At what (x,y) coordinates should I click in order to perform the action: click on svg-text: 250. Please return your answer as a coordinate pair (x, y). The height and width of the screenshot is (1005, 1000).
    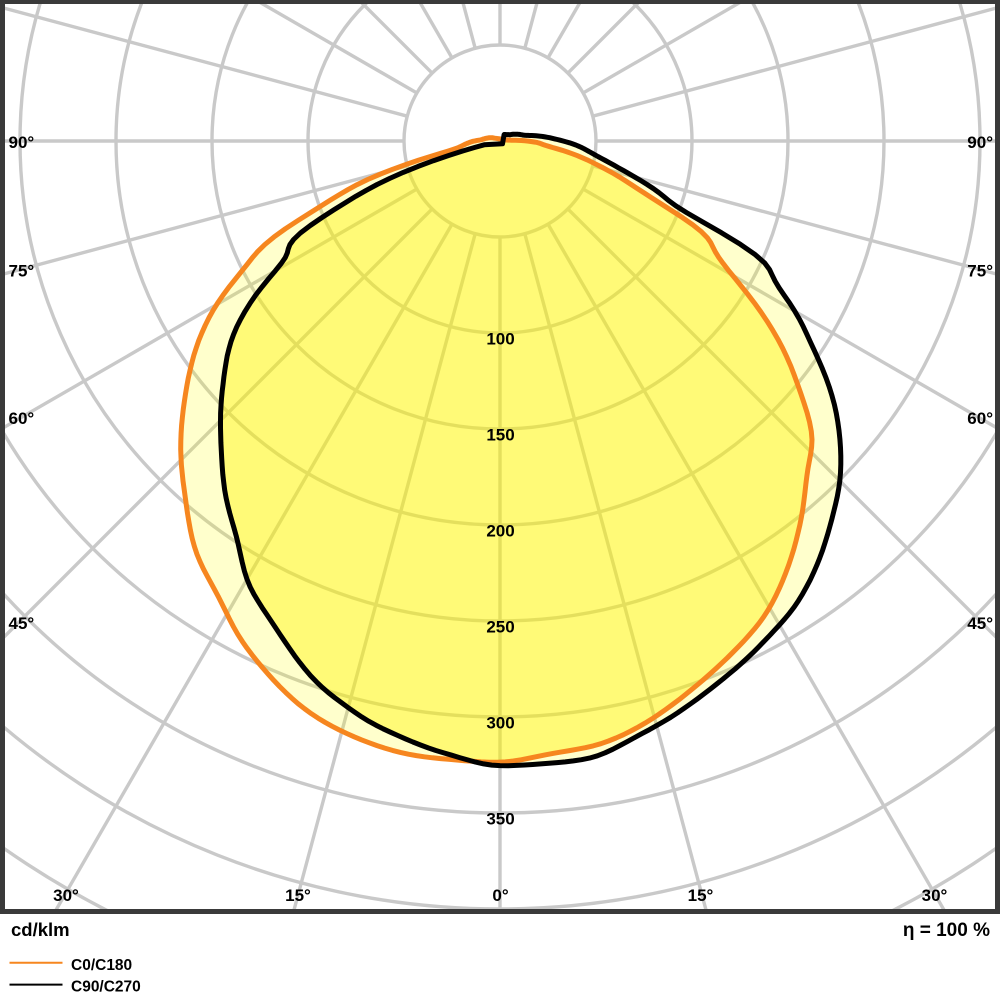
    Looking at the image, I should click on (500, 627).